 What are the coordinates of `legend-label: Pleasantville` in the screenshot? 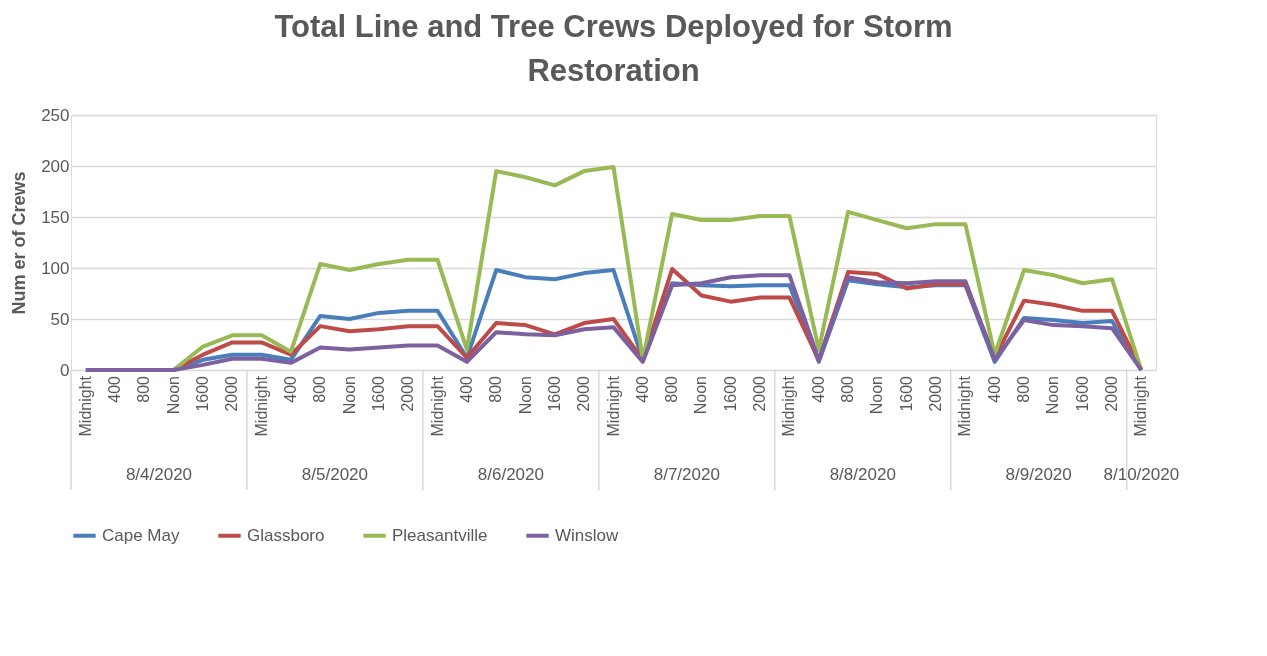 It's located at (440, 535).